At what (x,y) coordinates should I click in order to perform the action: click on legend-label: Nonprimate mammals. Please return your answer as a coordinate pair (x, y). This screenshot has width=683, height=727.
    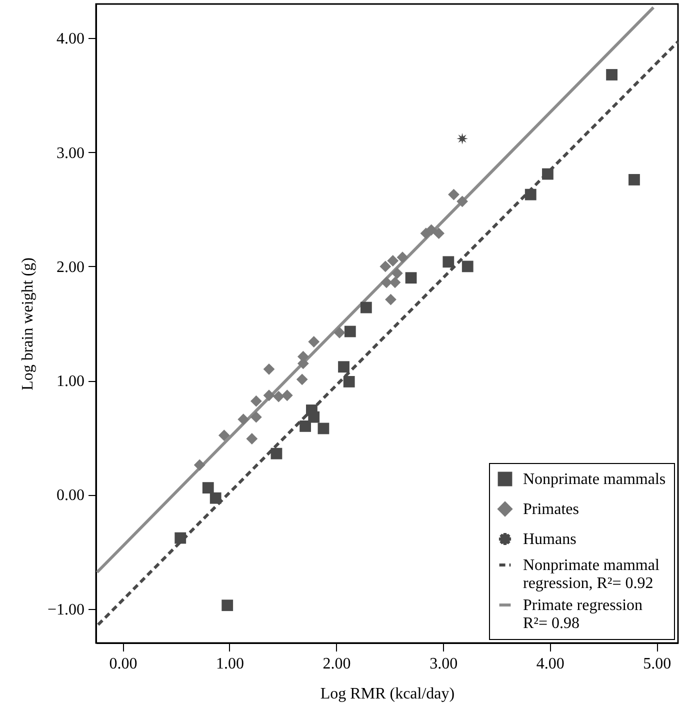
    Looking at the image, I should click on (594, 479).